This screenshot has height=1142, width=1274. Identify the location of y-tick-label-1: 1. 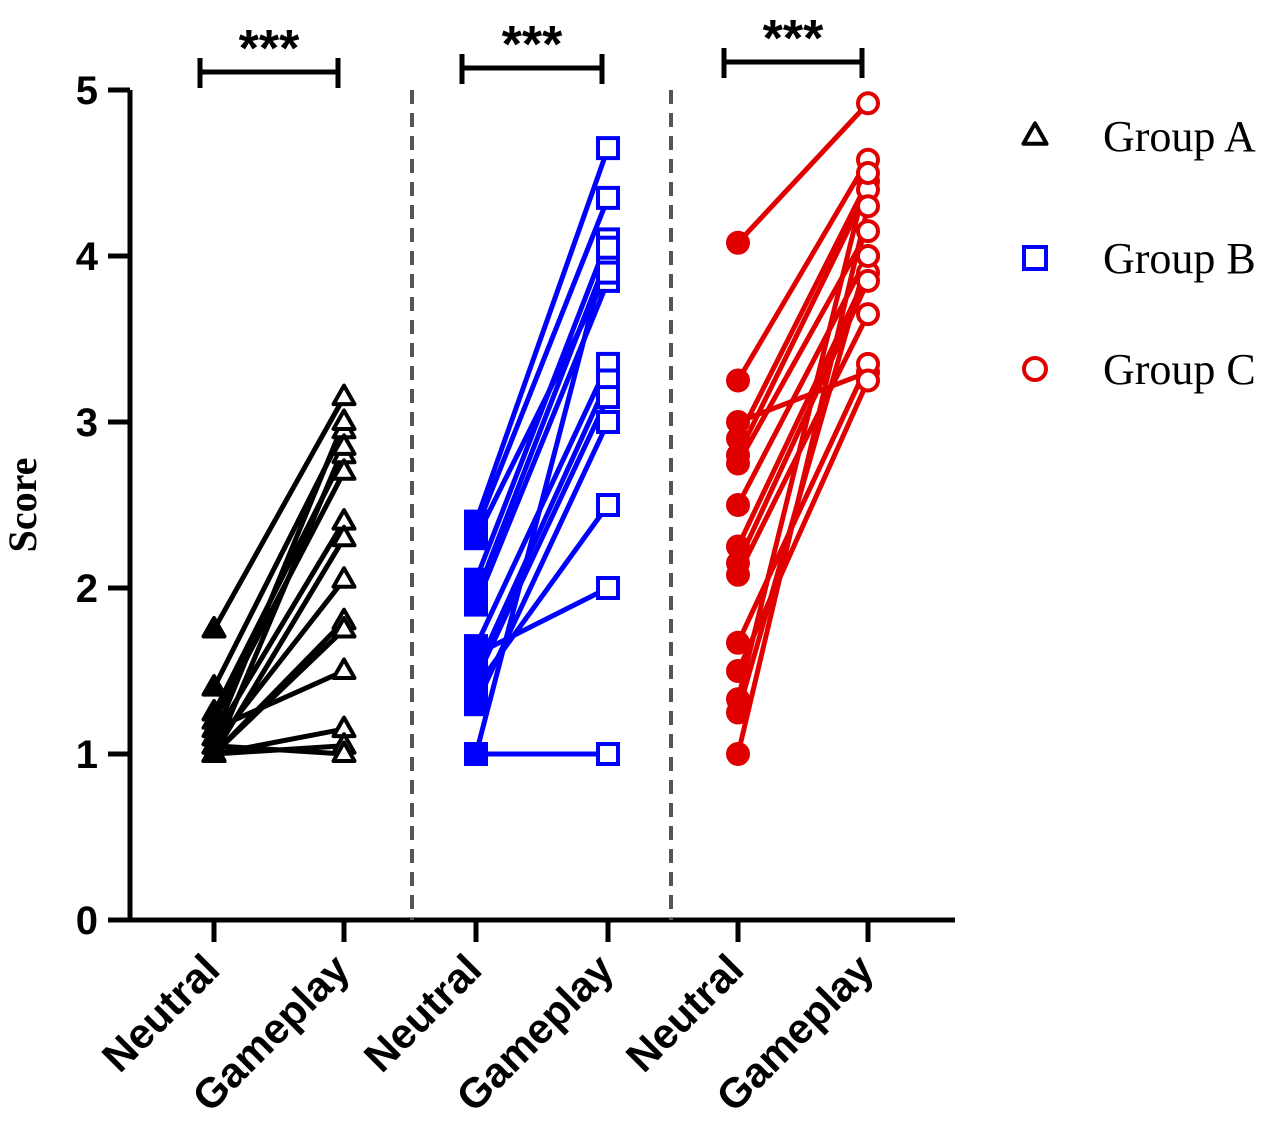
(87, 755).